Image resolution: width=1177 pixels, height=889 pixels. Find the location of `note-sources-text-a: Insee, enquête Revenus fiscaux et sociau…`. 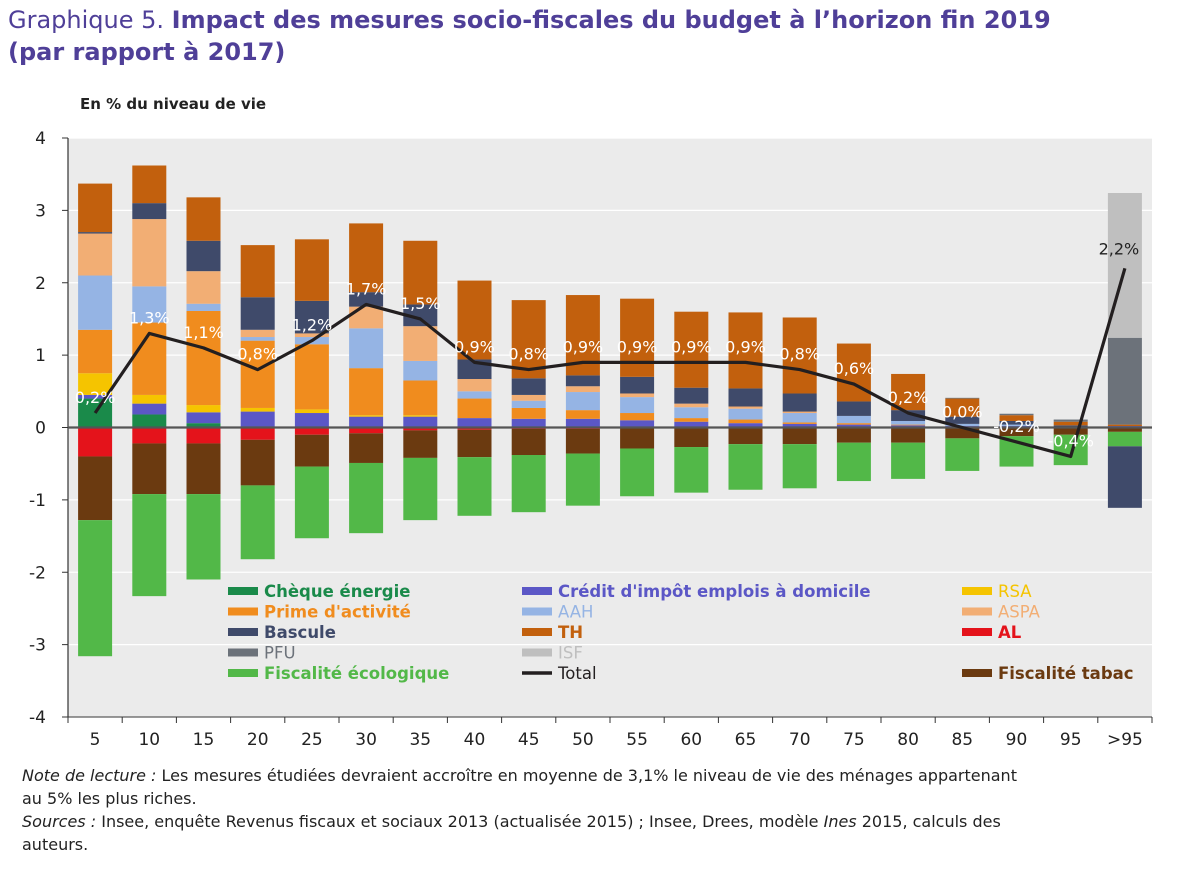

note-sources-text-a: Insee, enquête Revenus fiscaux et sociau… is located at coordinates (460, 821).